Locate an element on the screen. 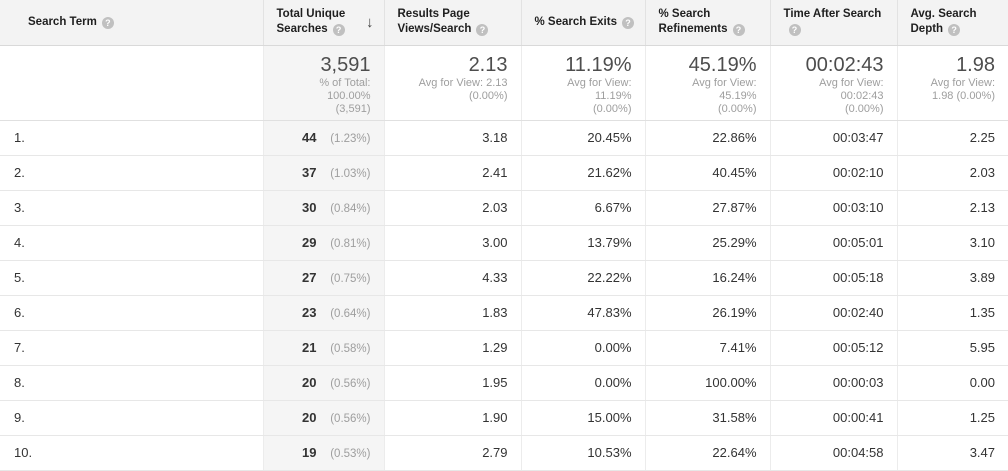 Image resolution: width=1008 pixels, height=471 pixels. views-per-search-value: 1.83 is located at coordinates (452, 313).